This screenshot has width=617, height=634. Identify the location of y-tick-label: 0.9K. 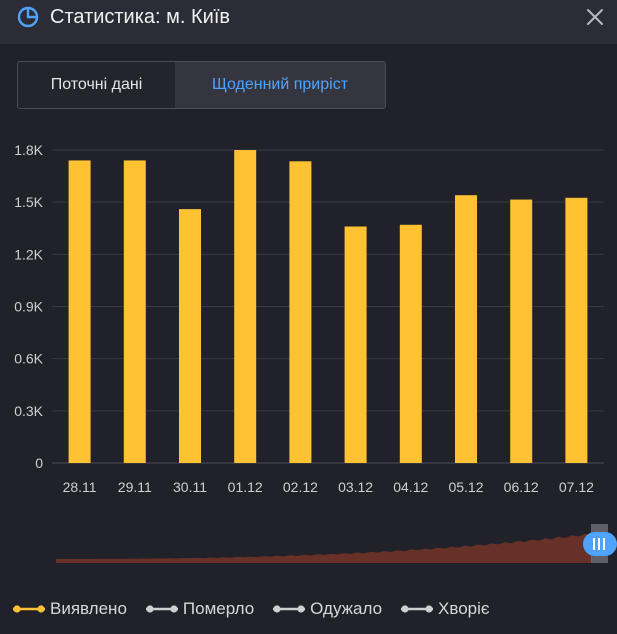
(28, 307).